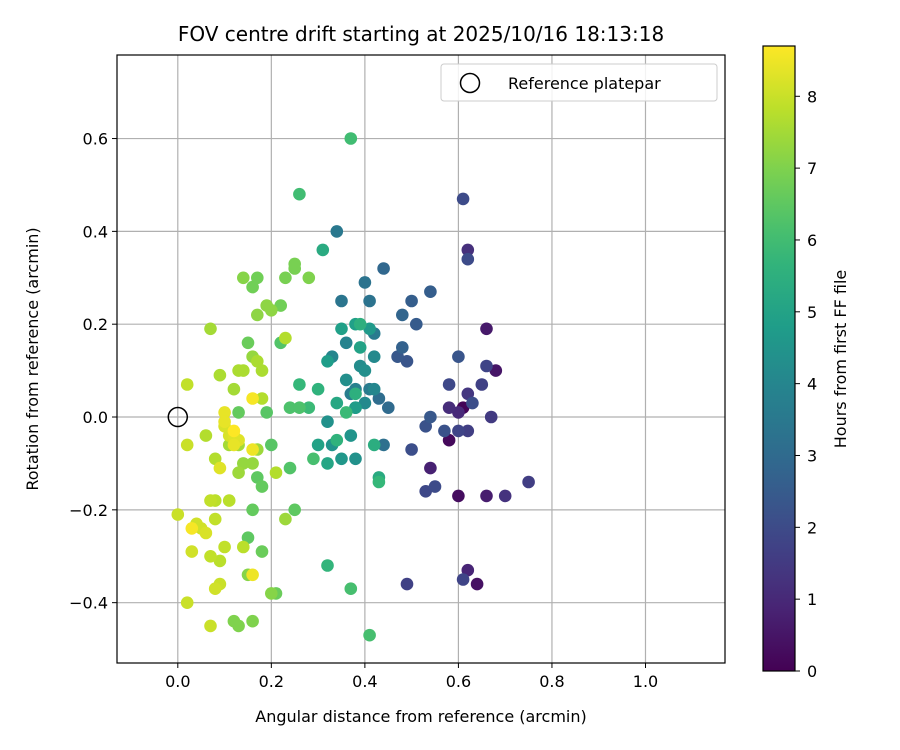 The image size is (900, 750). Describe the element at coordinates (95, 231) in the screenshot. I see `y-tick-label: 0.4` at that location.